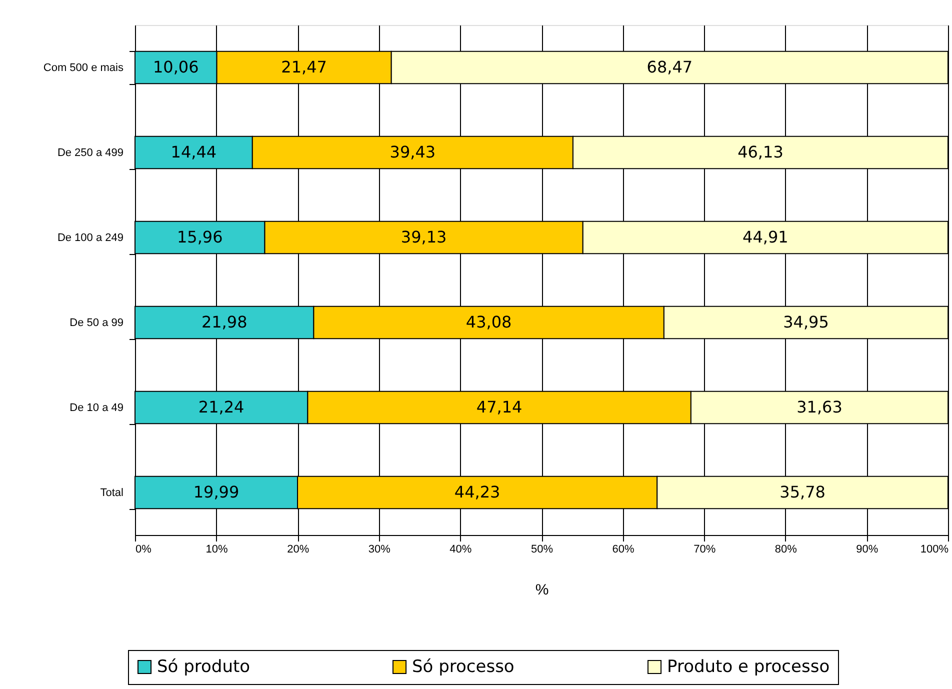 Image resolution: width=952 pixels, height=689 pixels. I want to click on x-axis-title: %, so click(542, 590).